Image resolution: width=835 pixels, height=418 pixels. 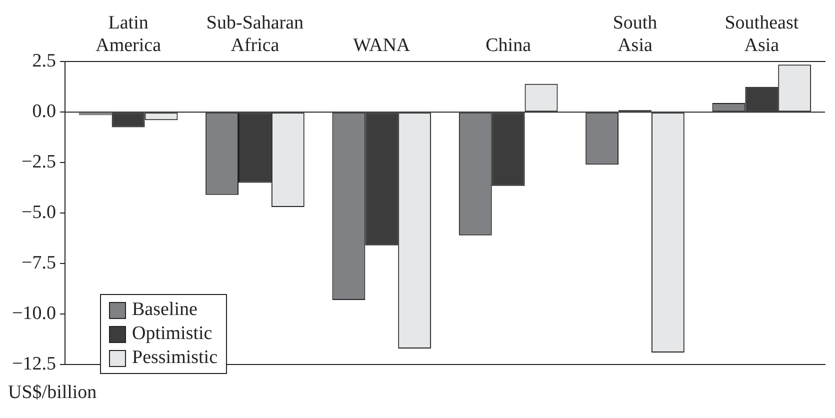 What do you see at coordinates (44, 61) in the screenshot?
I see `y-tick-label: 2.5` at bounding box center [44, 61].